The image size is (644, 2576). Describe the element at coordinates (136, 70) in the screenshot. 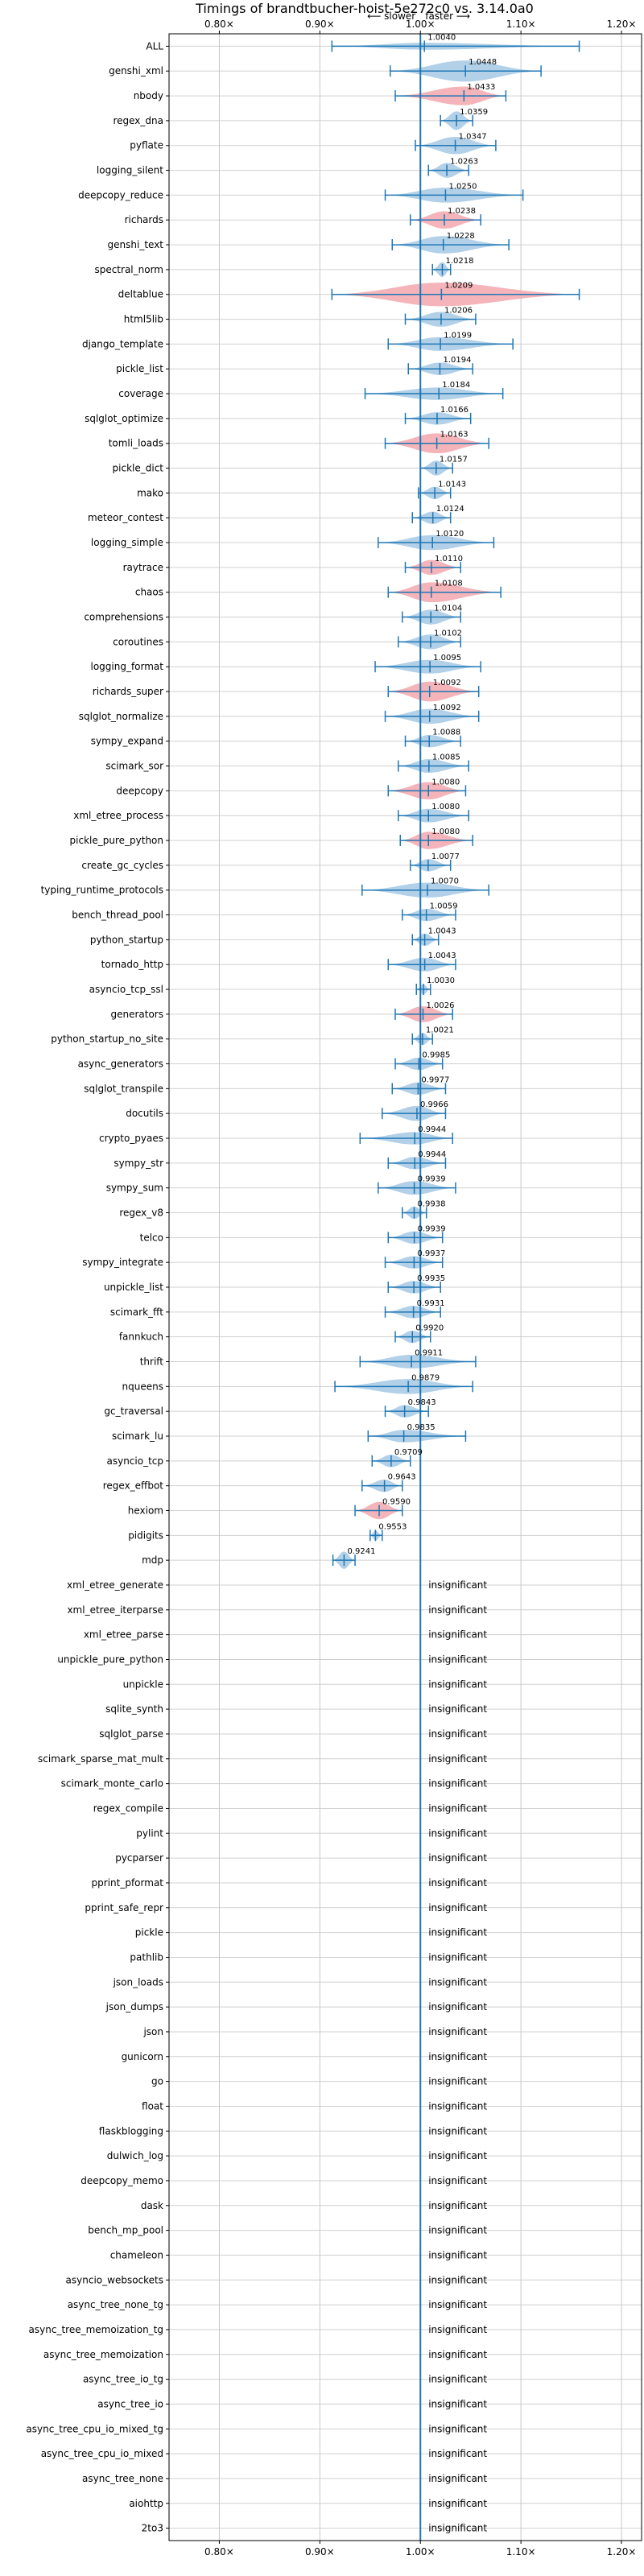

I see `benchmark-name: genshi_xml` at that location.